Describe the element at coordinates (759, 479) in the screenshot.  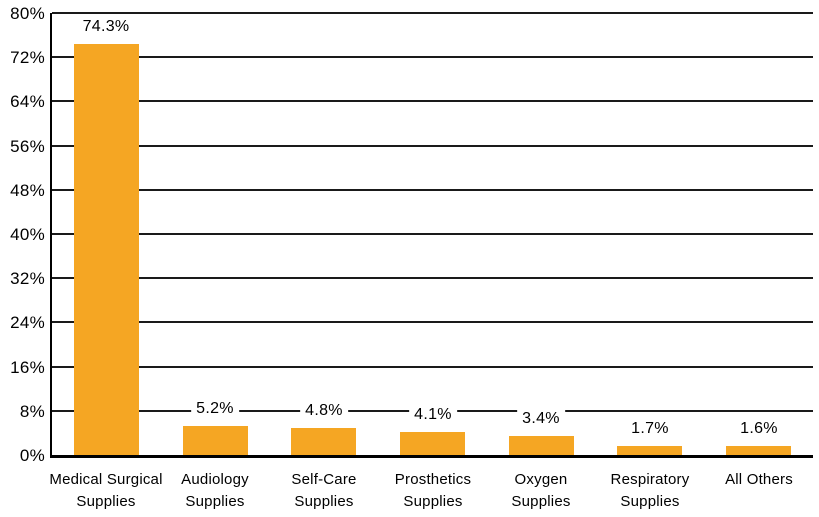
I see `x-category-label-all-others: All Others` at that location.